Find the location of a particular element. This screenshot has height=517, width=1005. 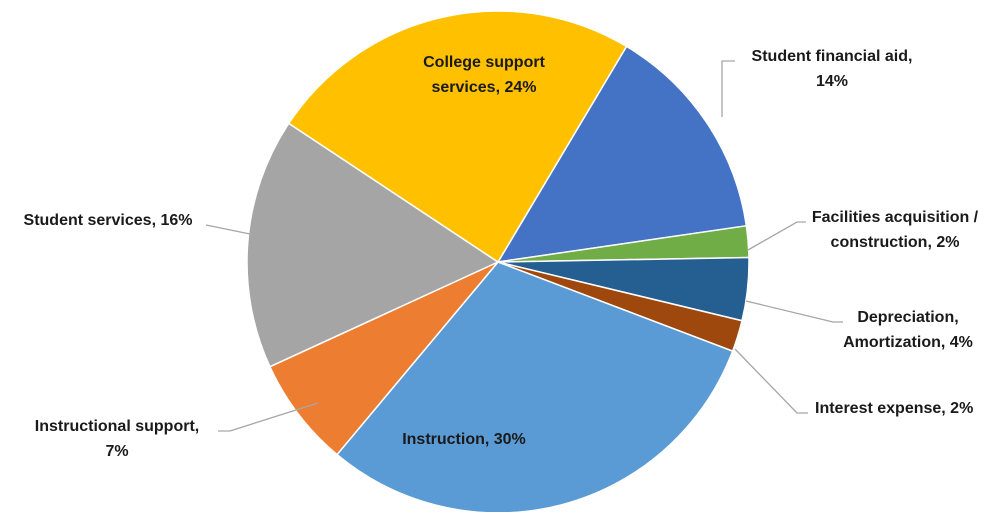

data-label-instruction: Instruction, 30% is located at coordinates (464, 439).